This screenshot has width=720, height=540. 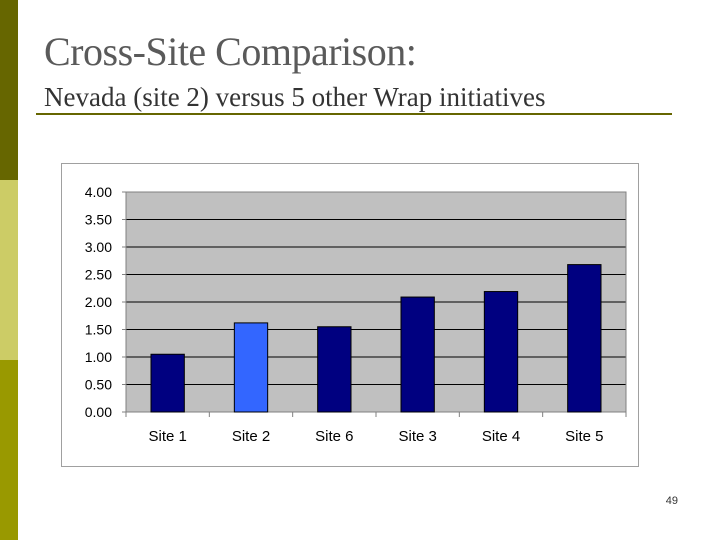 What do you see at coordinates (167, 436) in the screenshot?
I see `x-tick-label: Site 1` at bounding box center [167, 436].